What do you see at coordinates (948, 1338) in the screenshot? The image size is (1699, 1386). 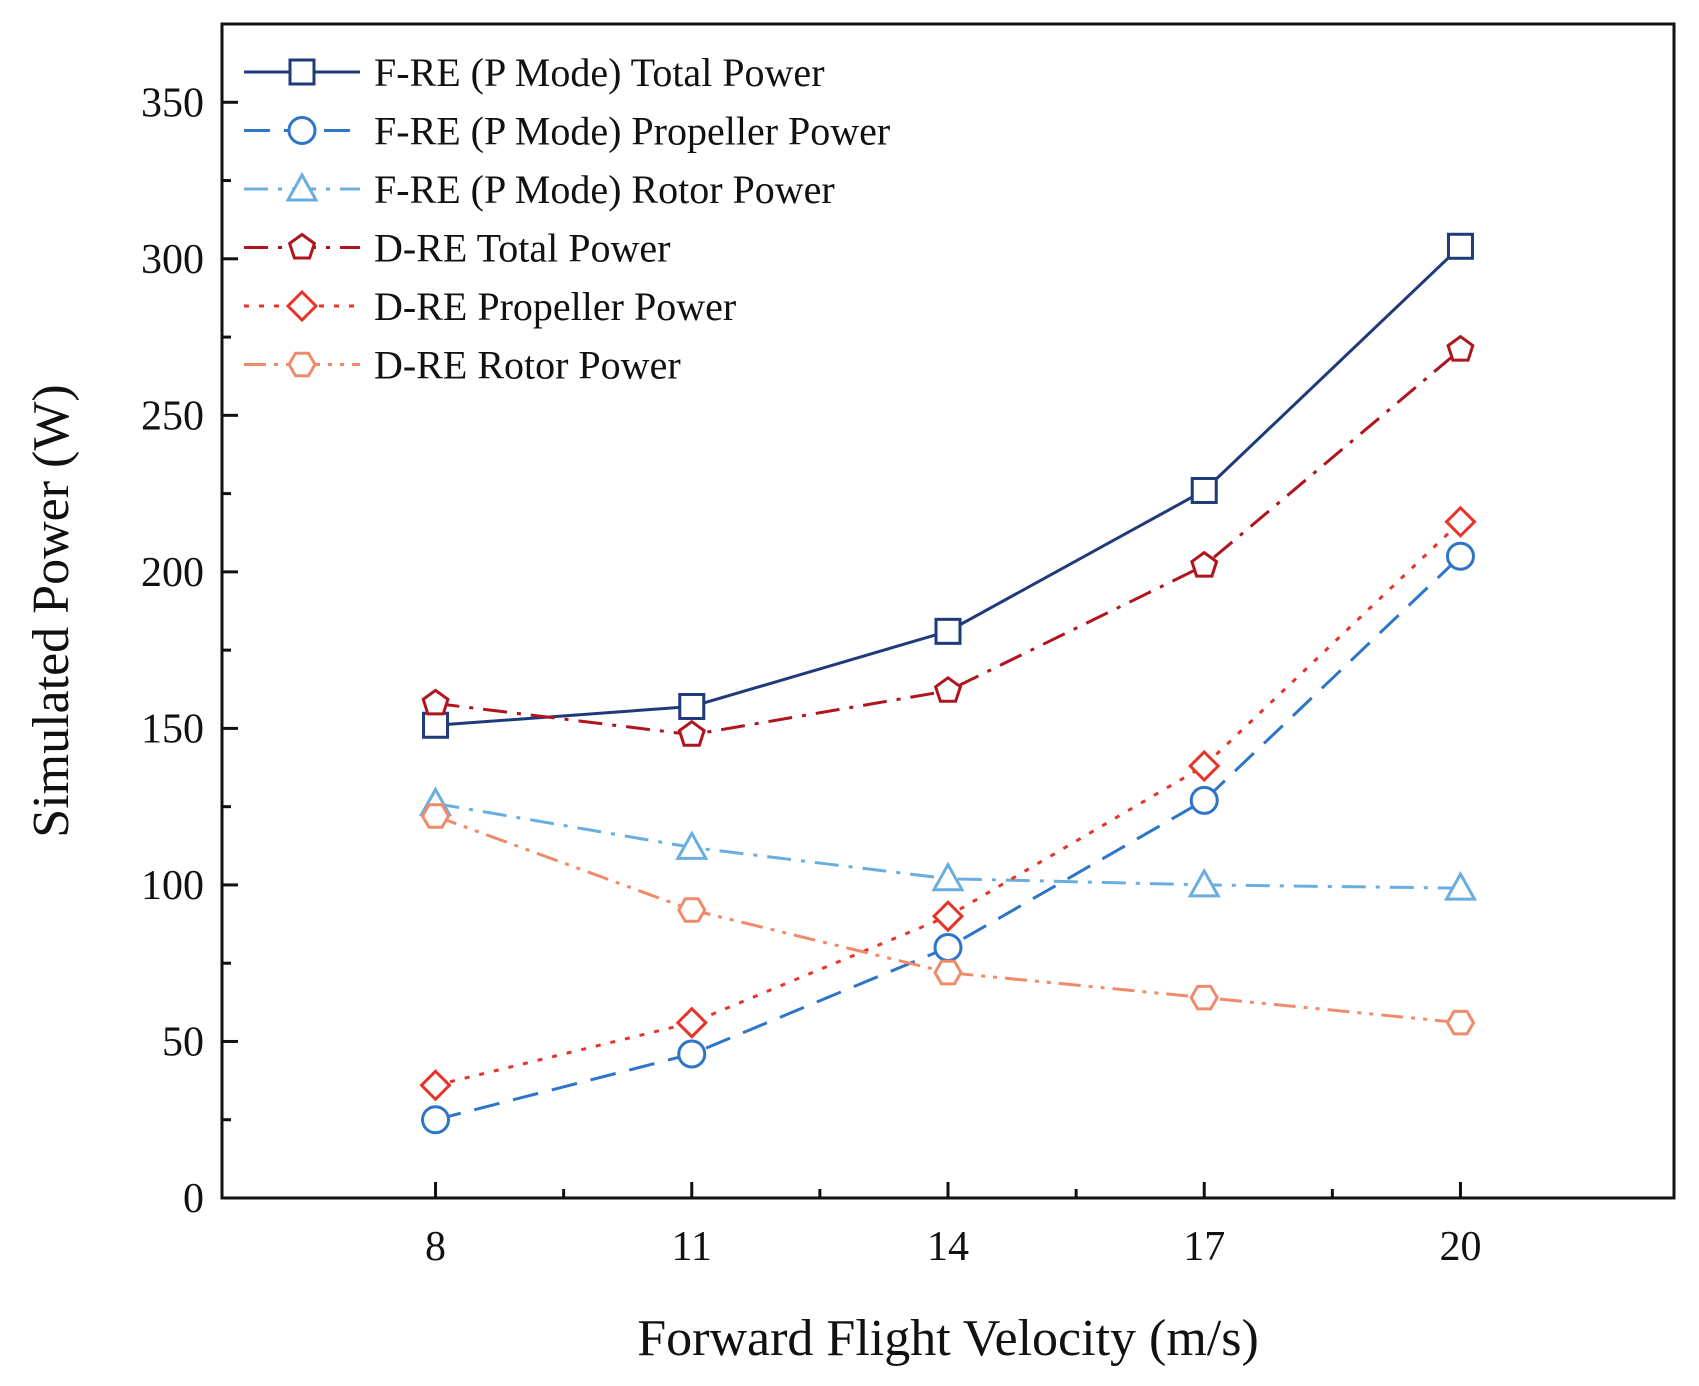 I see `x-axis-title: Forward Flight Velocity (m/s)` at bounding box center [948, 1338].